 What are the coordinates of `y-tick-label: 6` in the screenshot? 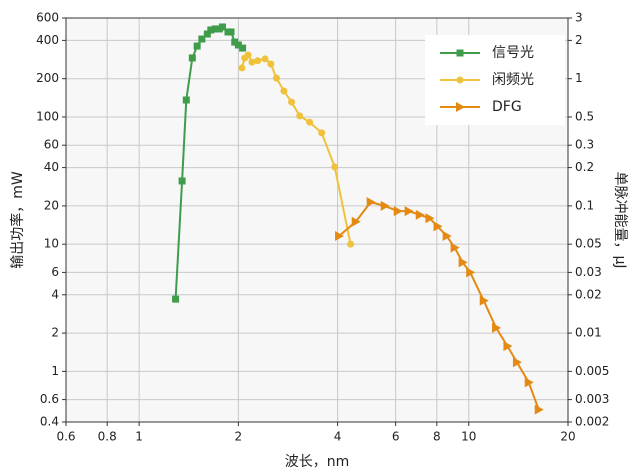 It's located at (55, 272).